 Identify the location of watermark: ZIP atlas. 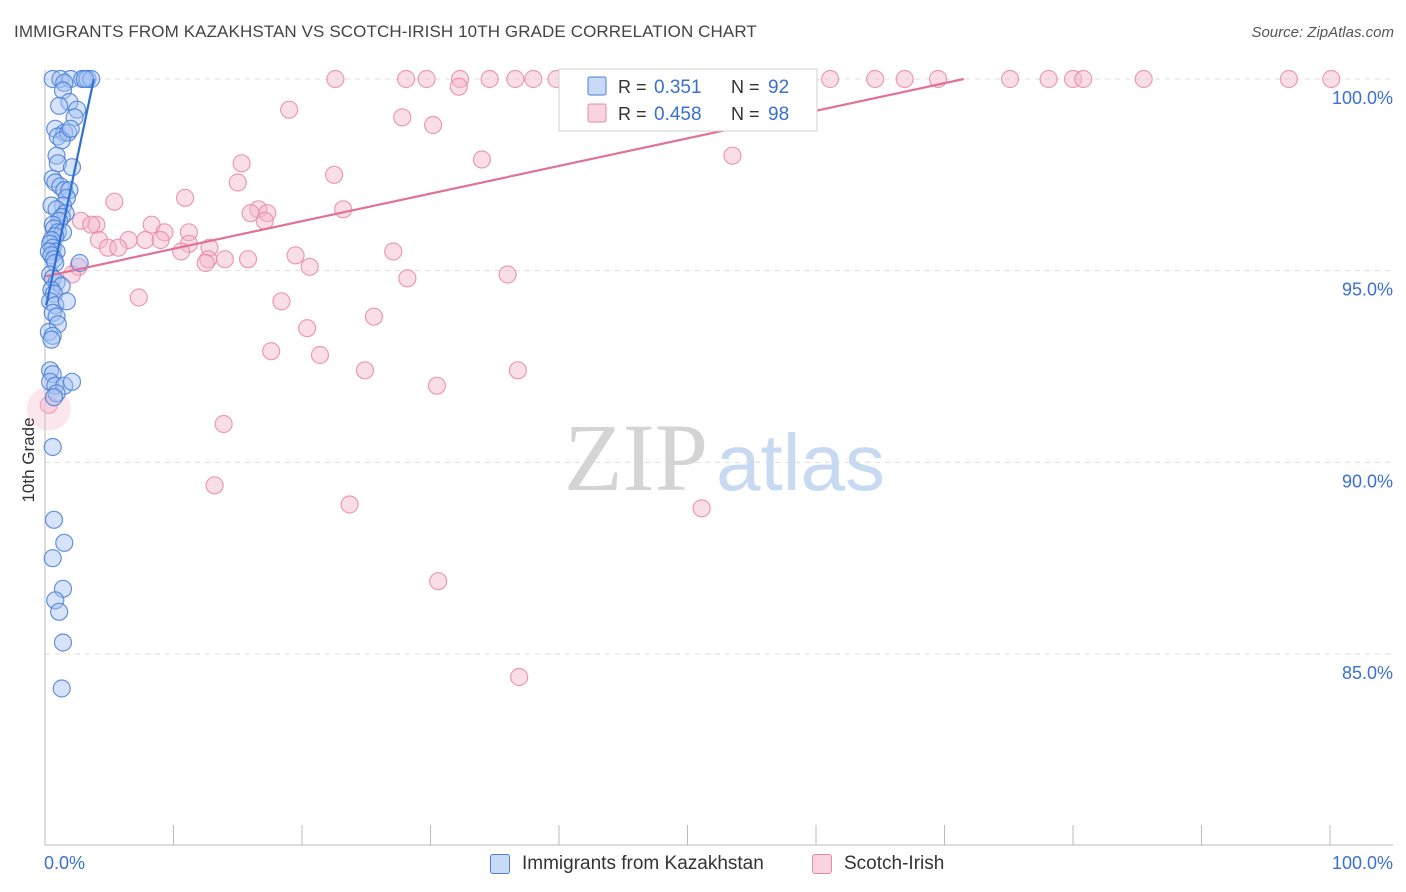
(724, 457).